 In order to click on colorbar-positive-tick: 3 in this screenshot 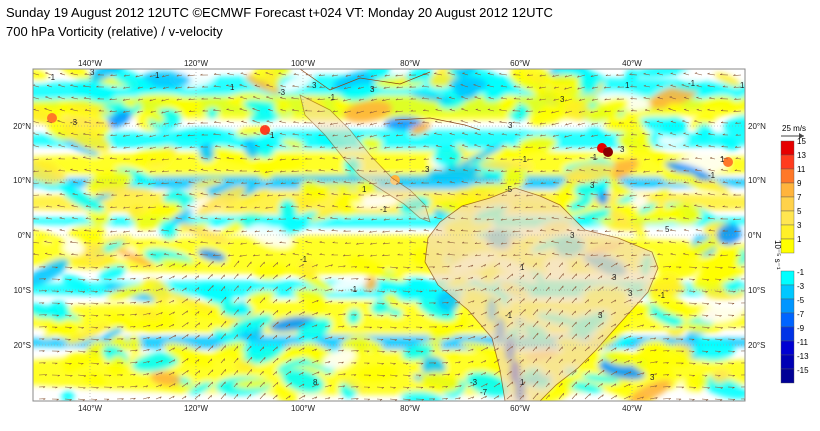, I will do `click(799, 225)`.